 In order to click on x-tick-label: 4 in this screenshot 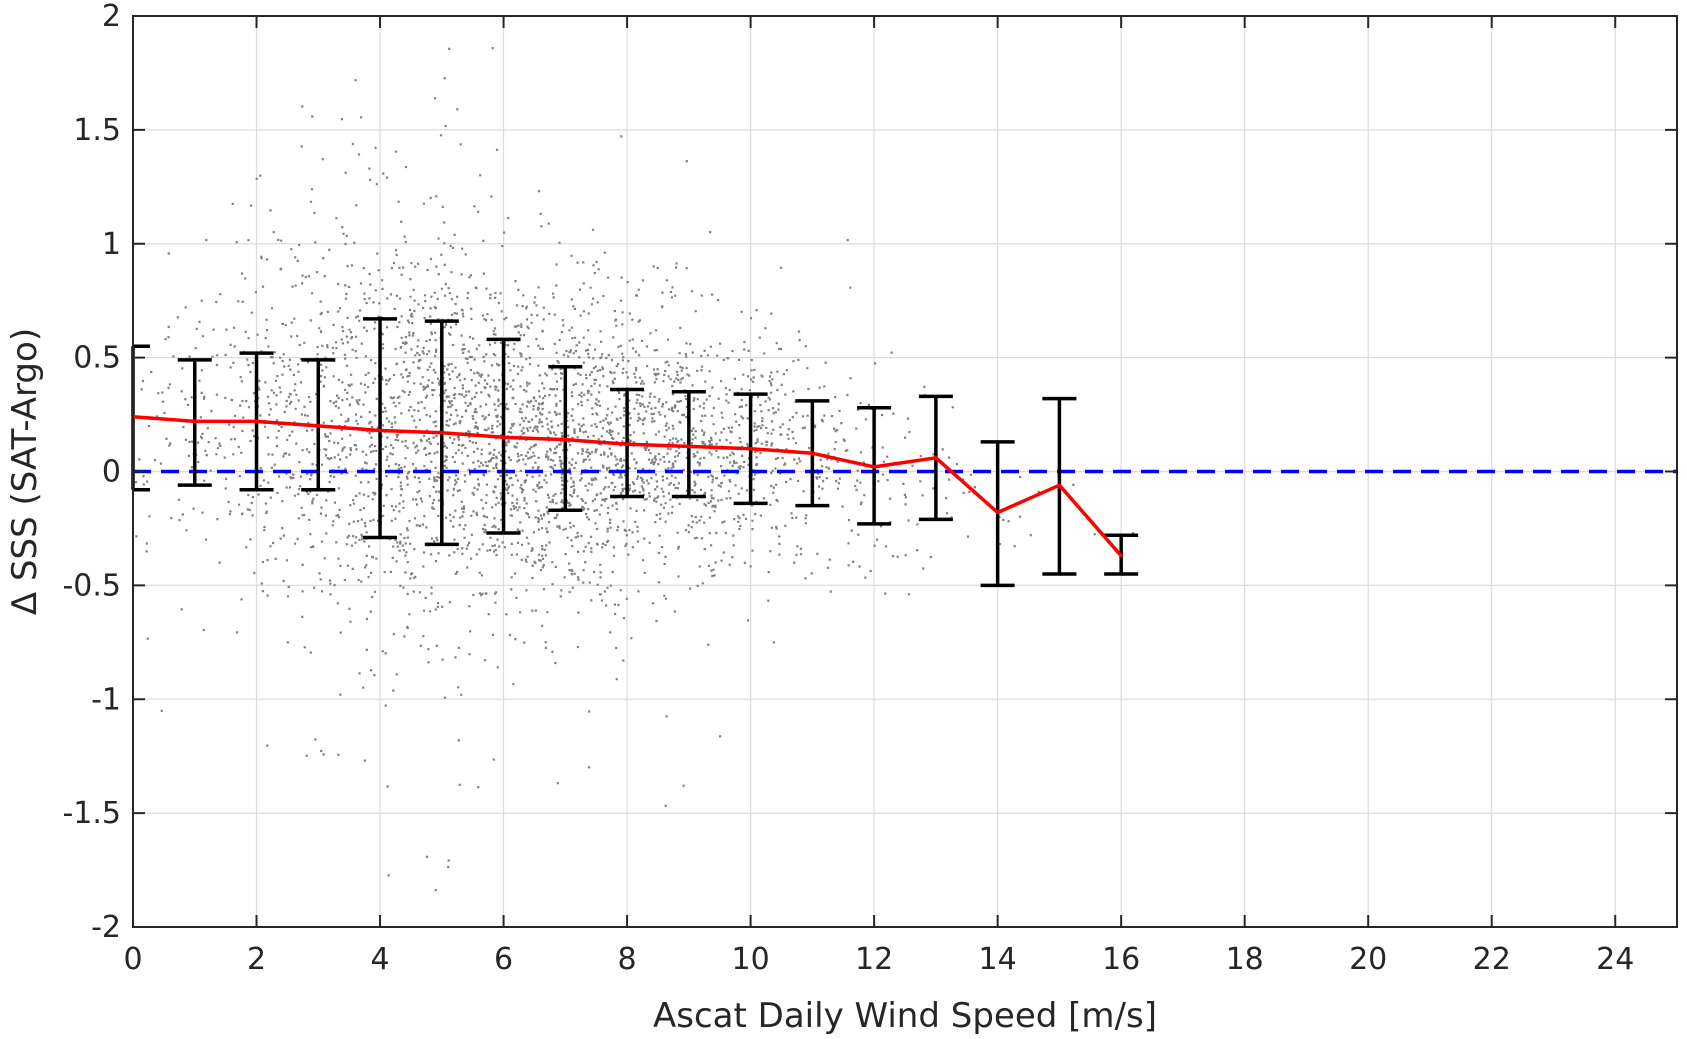, I will do `click(379, 959)`.